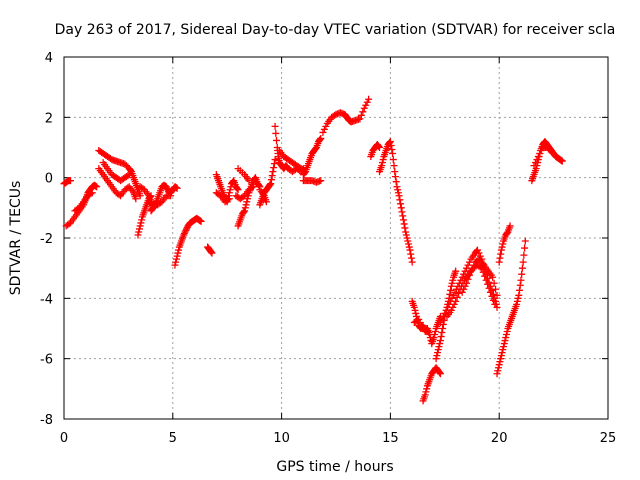 This screenshot has width=640, height=480. What do you see at coordinates (173, 438) in the screenshot?
I see `x-tick-label: 5` at bounding box center [173, 438].